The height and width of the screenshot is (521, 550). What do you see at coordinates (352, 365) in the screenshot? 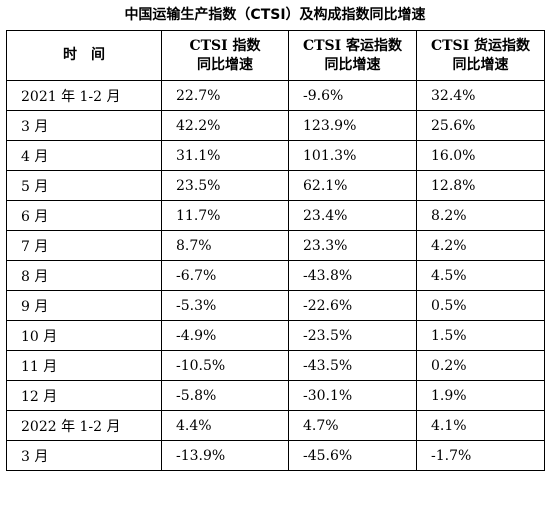
I see `cell-passenger: -43.5%` at bounding box center [352, 365].